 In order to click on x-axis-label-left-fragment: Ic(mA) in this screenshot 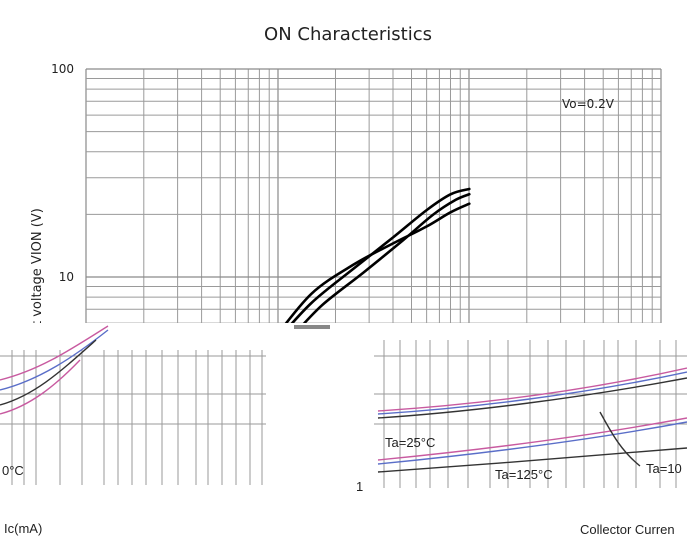, I will do `click(23, 528)`.